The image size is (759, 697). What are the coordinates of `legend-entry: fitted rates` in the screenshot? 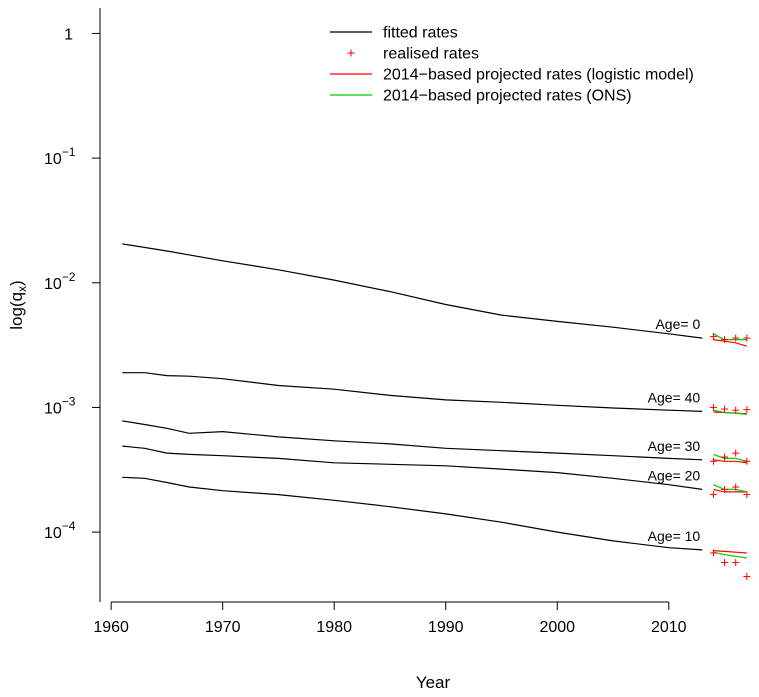 It's located at (394, 33).